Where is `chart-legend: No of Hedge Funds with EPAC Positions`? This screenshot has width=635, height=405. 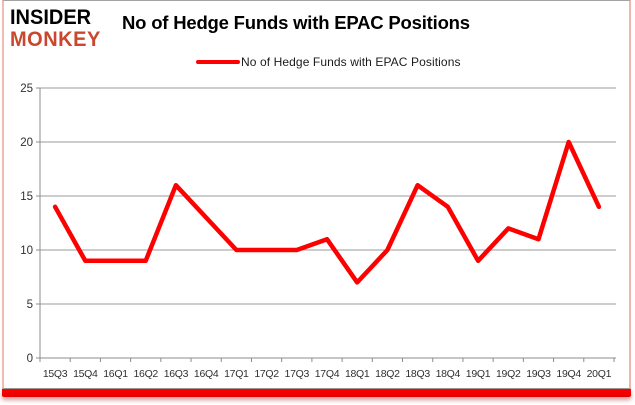
chart-legend: No of Hedge Funds with EPAC Positions is located at coordinates (328, 62).